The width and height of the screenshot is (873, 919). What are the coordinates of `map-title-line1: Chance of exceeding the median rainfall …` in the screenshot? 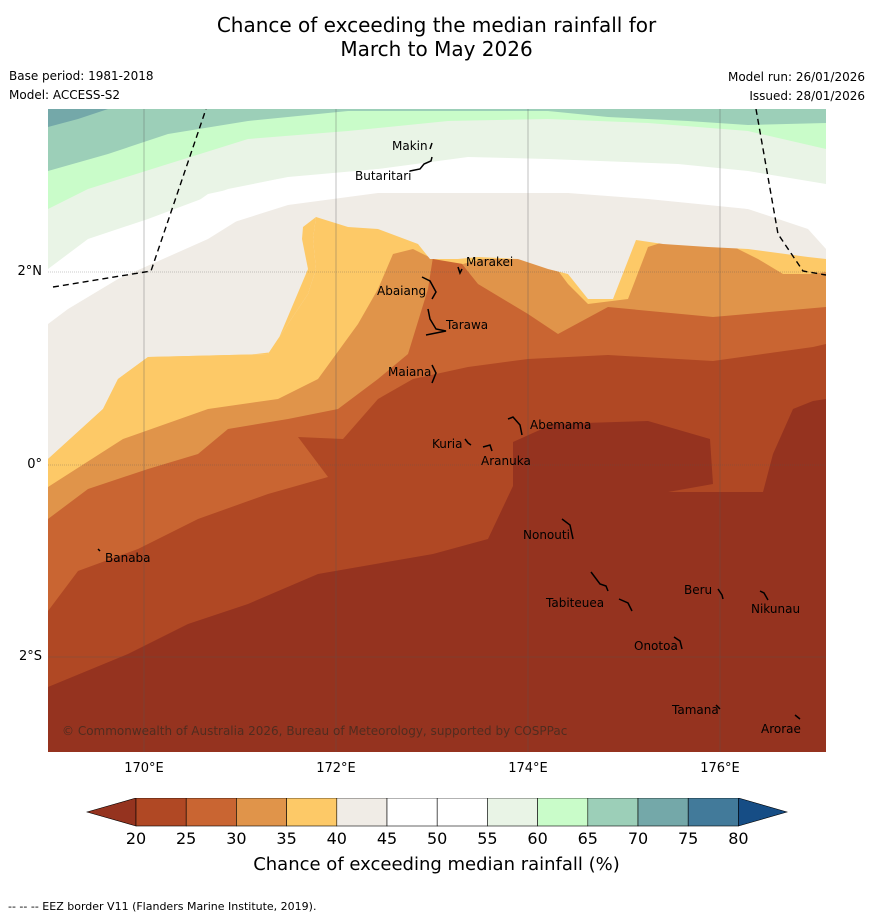 It's located at (436, 25).